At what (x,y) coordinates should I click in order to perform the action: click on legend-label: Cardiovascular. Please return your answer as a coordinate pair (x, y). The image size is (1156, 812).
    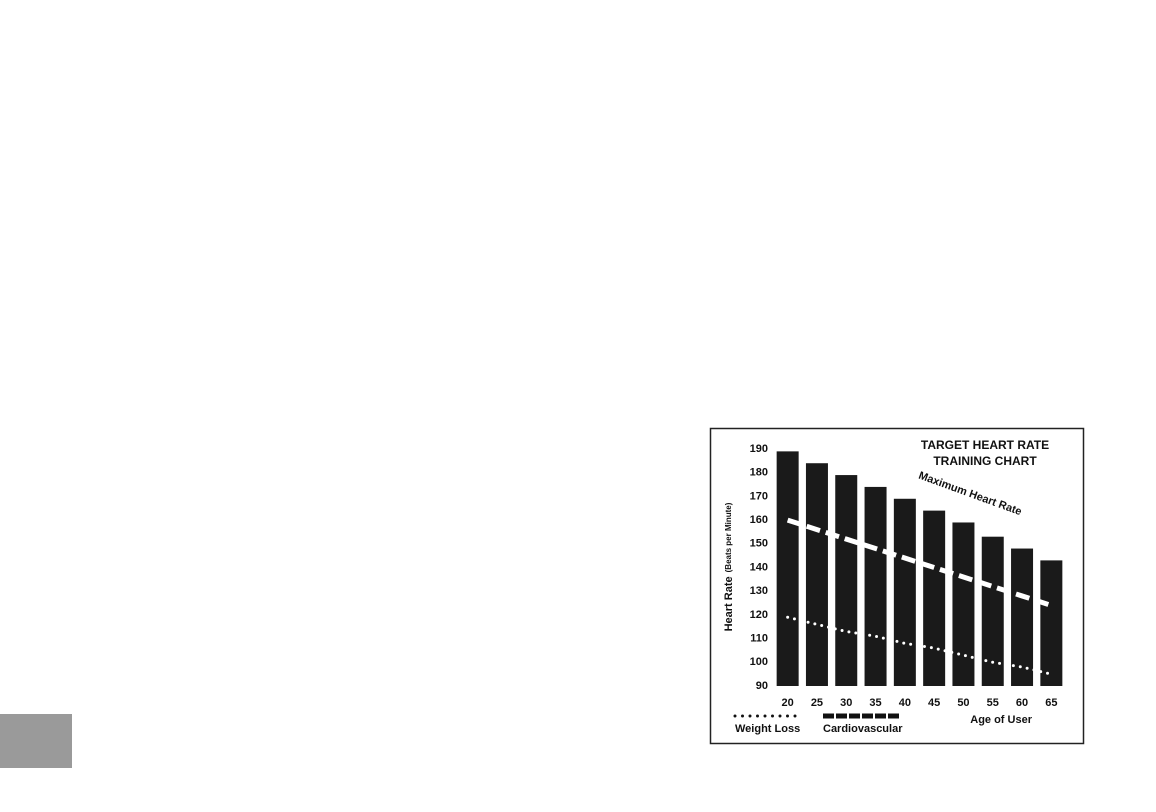
    Looking at the image, I should click on (863, 729).